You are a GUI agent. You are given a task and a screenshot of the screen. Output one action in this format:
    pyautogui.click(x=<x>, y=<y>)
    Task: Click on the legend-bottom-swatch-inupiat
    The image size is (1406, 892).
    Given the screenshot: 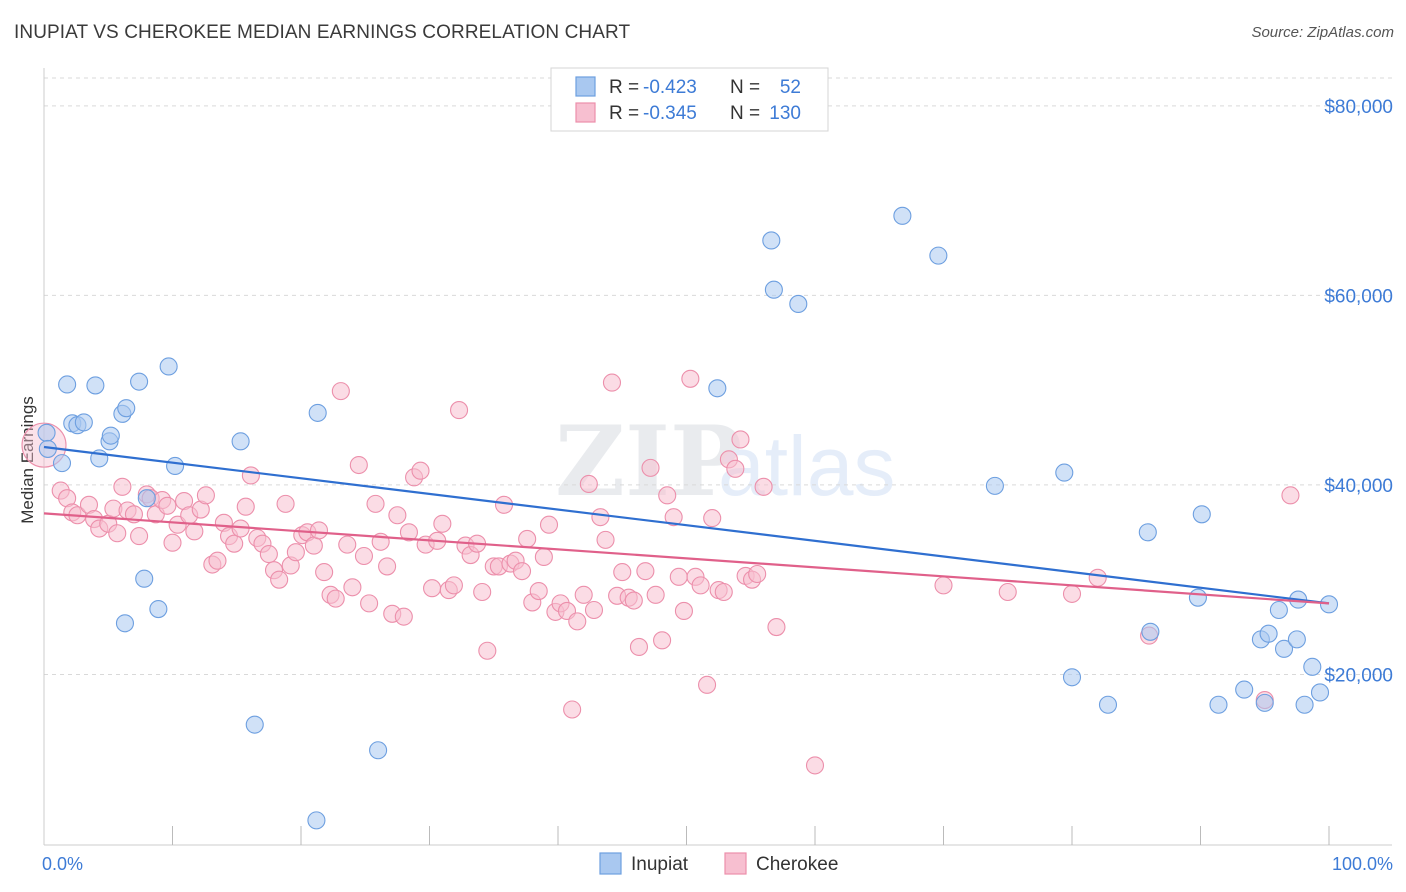 What is the action you would take?
    pyautogui.click(x=610, y=863)
    